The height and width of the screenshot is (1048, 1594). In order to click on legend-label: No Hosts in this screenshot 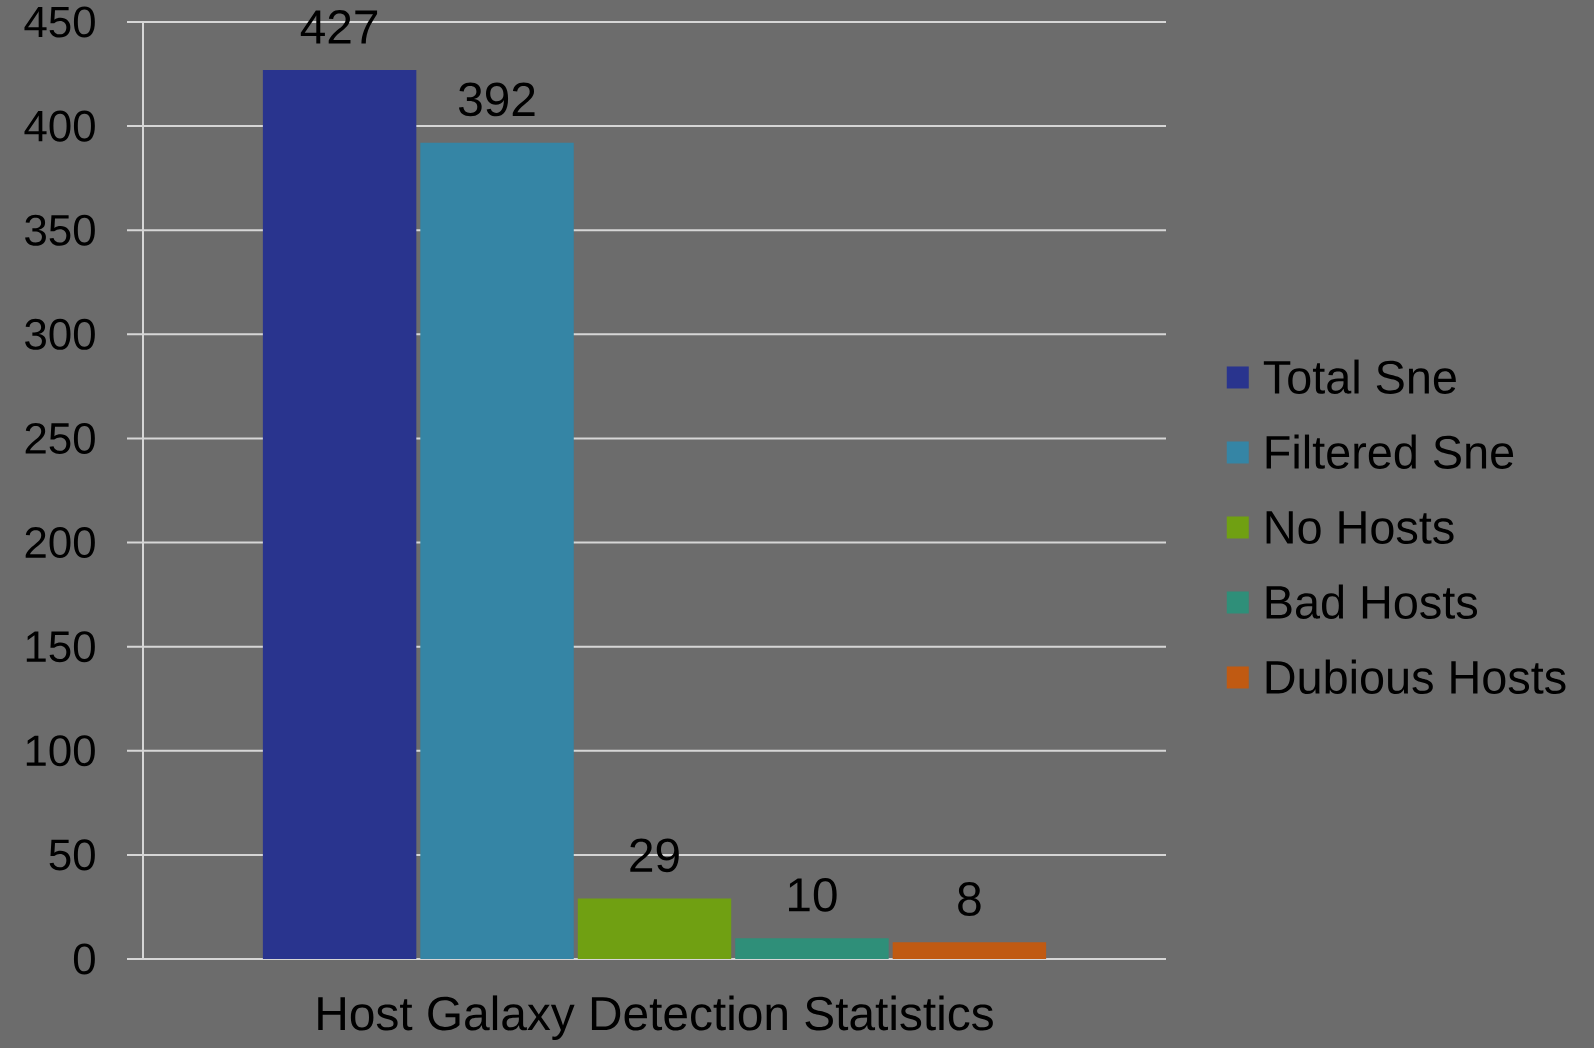, I will do `click(1360, 527)`.